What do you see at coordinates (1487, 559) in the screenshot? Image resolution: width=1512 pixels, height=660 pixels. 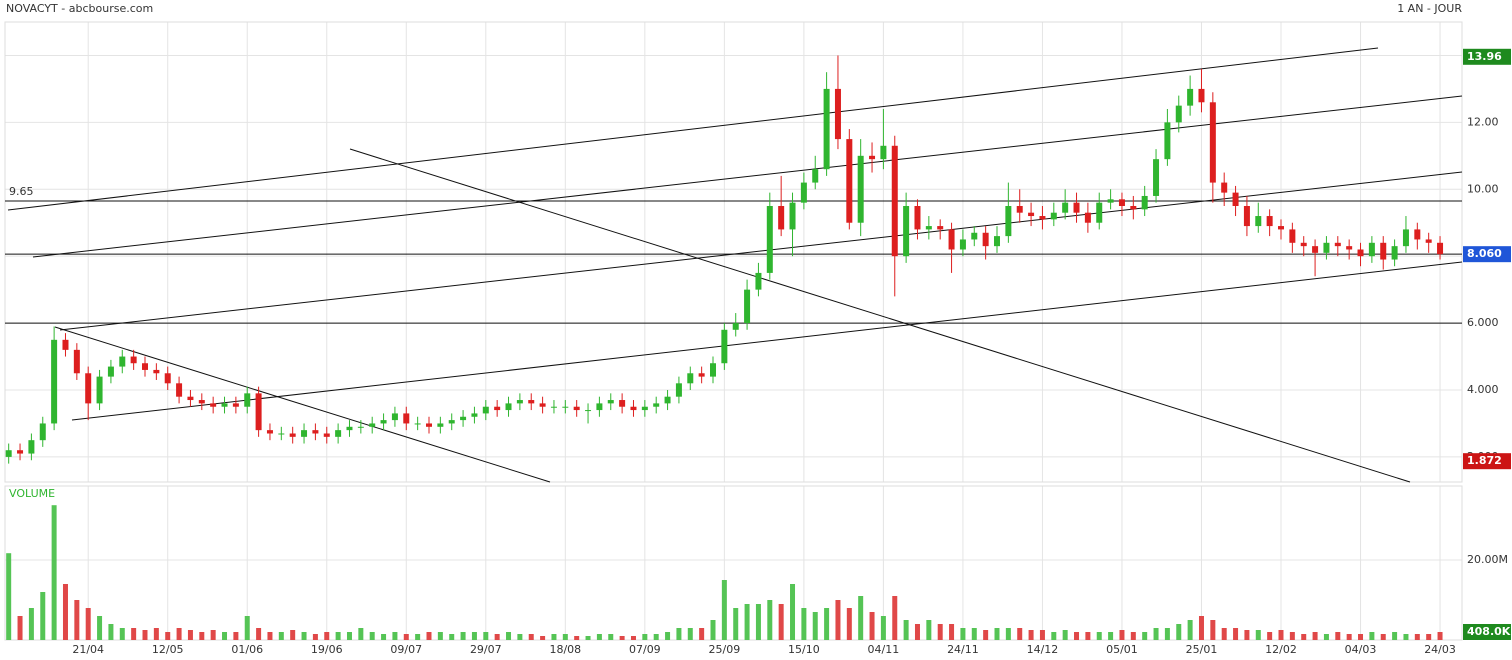 I see `y-tick-label: 20.00M` at bounding box center [1487, 559].